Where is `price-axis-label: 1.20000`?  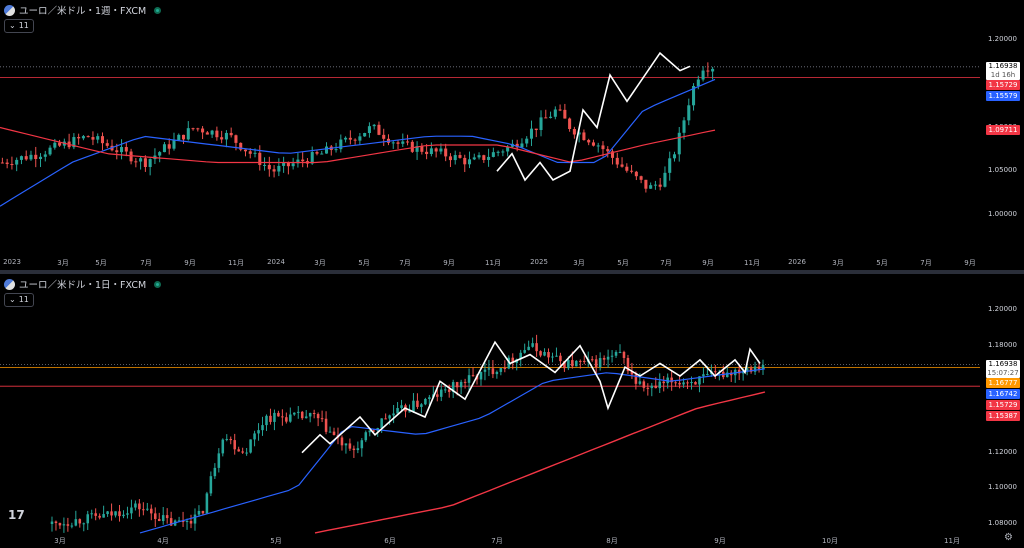 price-axis-label: 1.20000 is located at coordinates (1002, 309).